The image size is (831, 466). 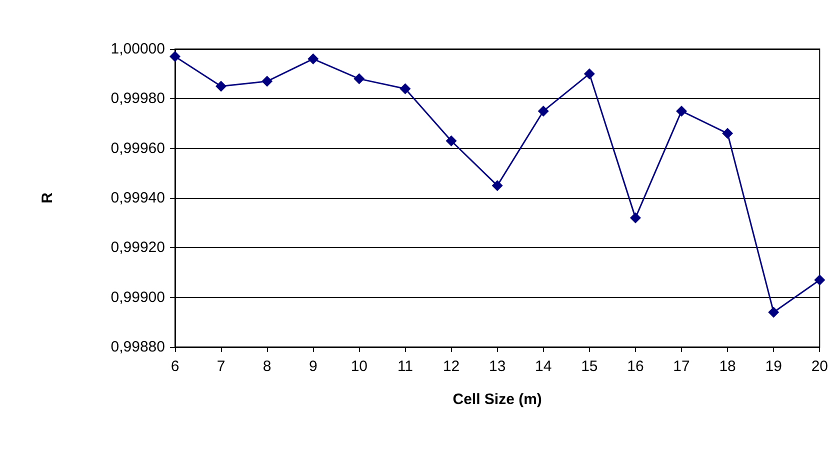 I want to click on x-tick-label: 10, so click(x=359, y=366).